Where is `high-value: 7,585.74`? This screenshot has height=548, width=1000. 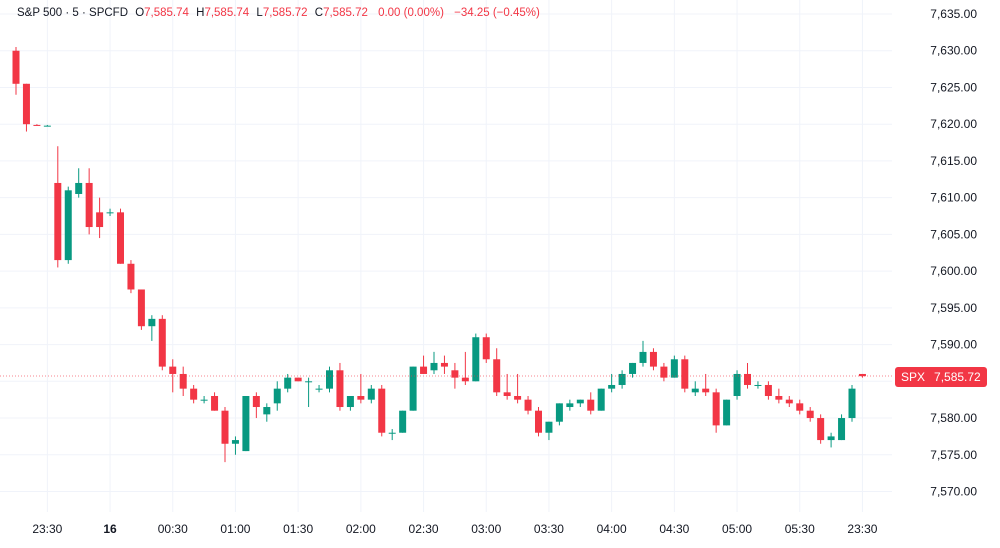
high-value: 7,585.74 is located at coordinates (227, 13).